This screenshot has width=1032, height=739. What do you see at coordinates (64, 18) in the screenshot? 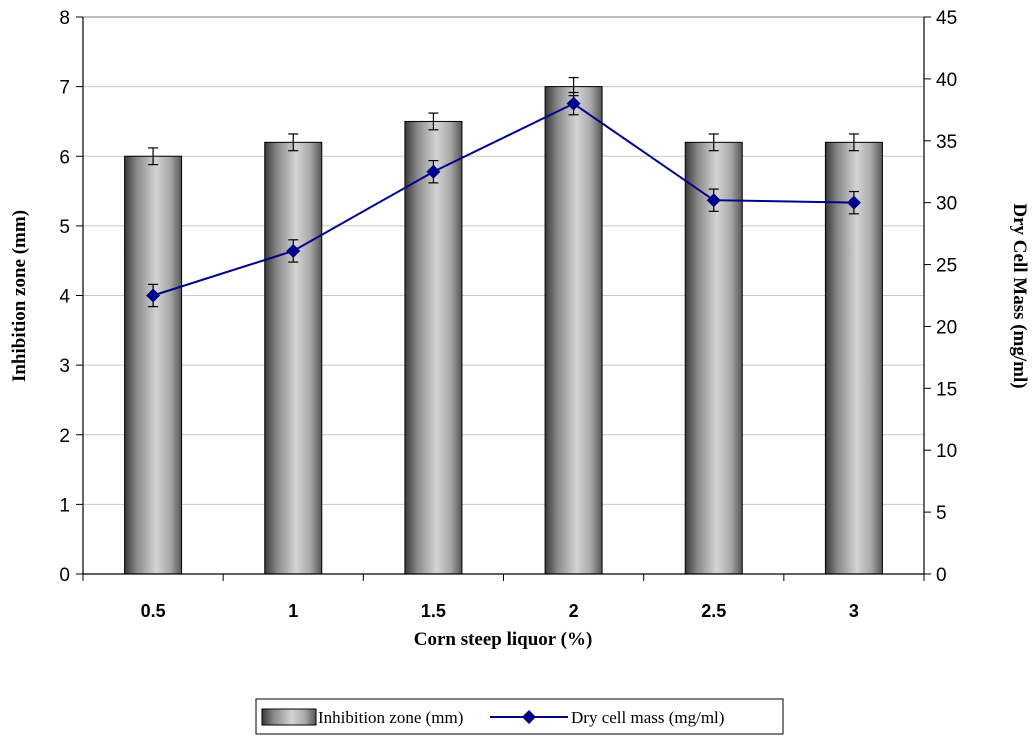
I see `y-tick-label: 8` at bounding box center [64, 18].